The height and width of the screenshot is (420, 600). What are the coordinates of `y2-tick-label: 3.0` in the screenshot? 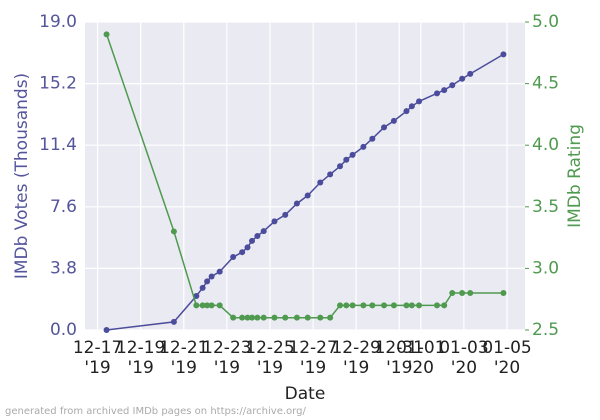 It's located at (545, 268).